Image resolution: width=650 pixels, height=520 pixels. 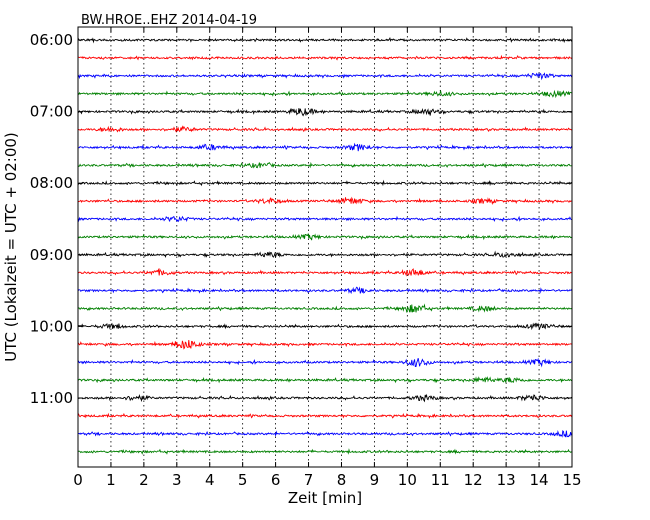 What do you see at coordinates (144, 480) in the screenshot?
I see `x-tick-label: 2` at bounding box center [144, 480].